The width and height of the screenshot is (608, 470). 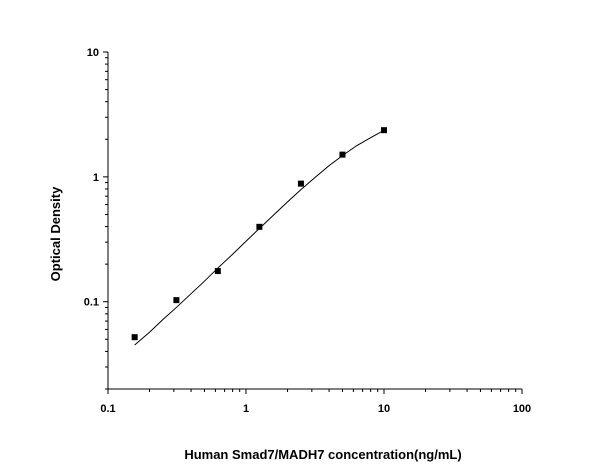 What do you see at coordinates (322, 454) in the screenshot?
I see `x-axis-title: Human Smad7/MADH7 concentration(ng/mL)` at bounding box center [322, 454].